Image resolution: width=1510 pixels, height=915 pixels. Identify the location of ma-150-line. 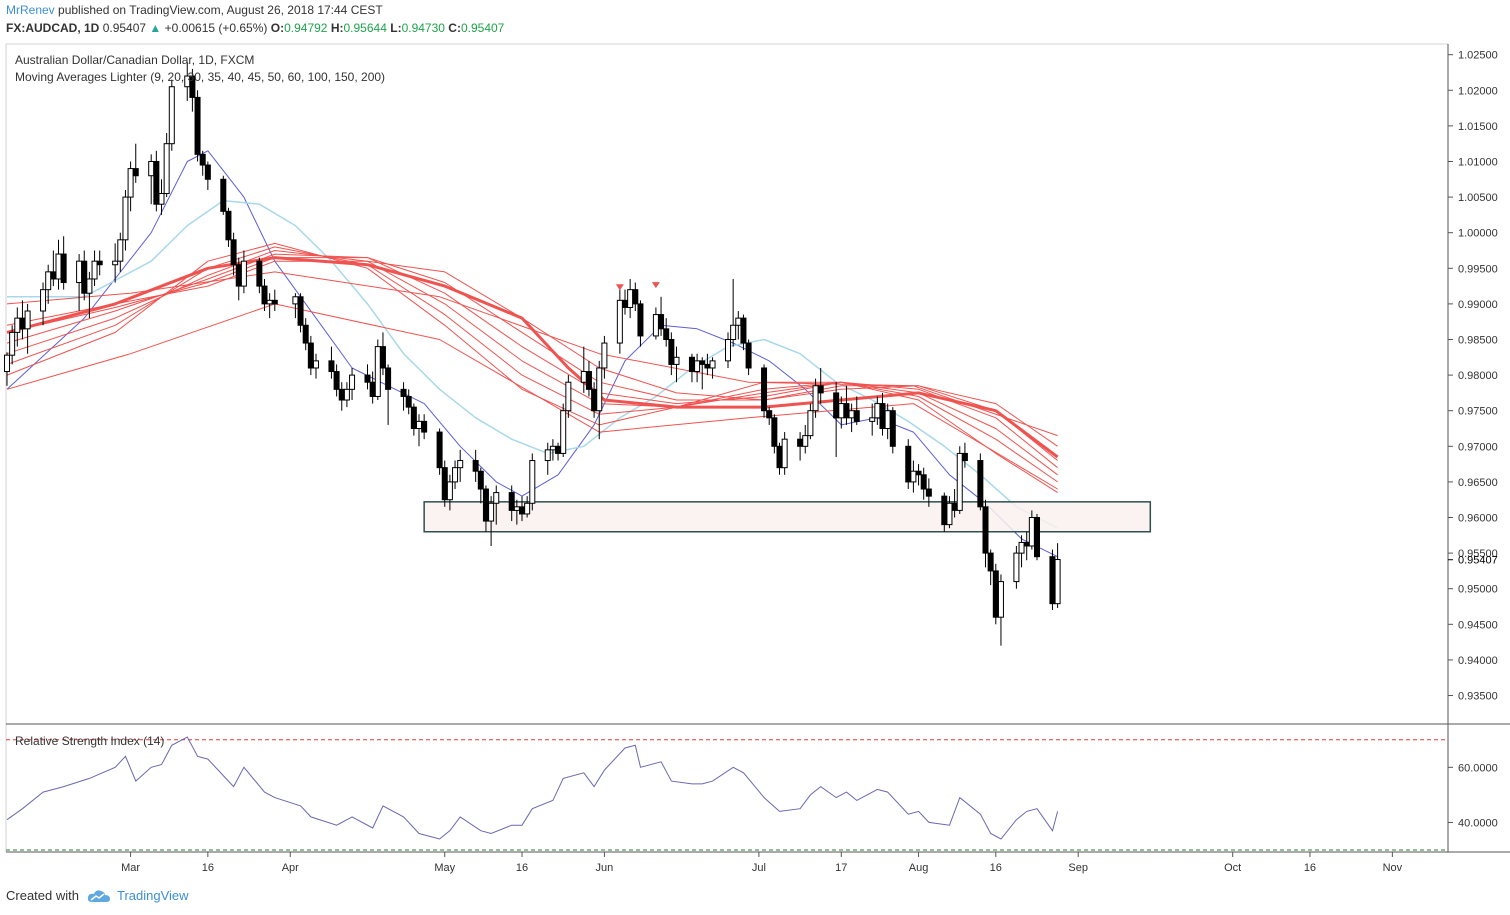
(532, 354).